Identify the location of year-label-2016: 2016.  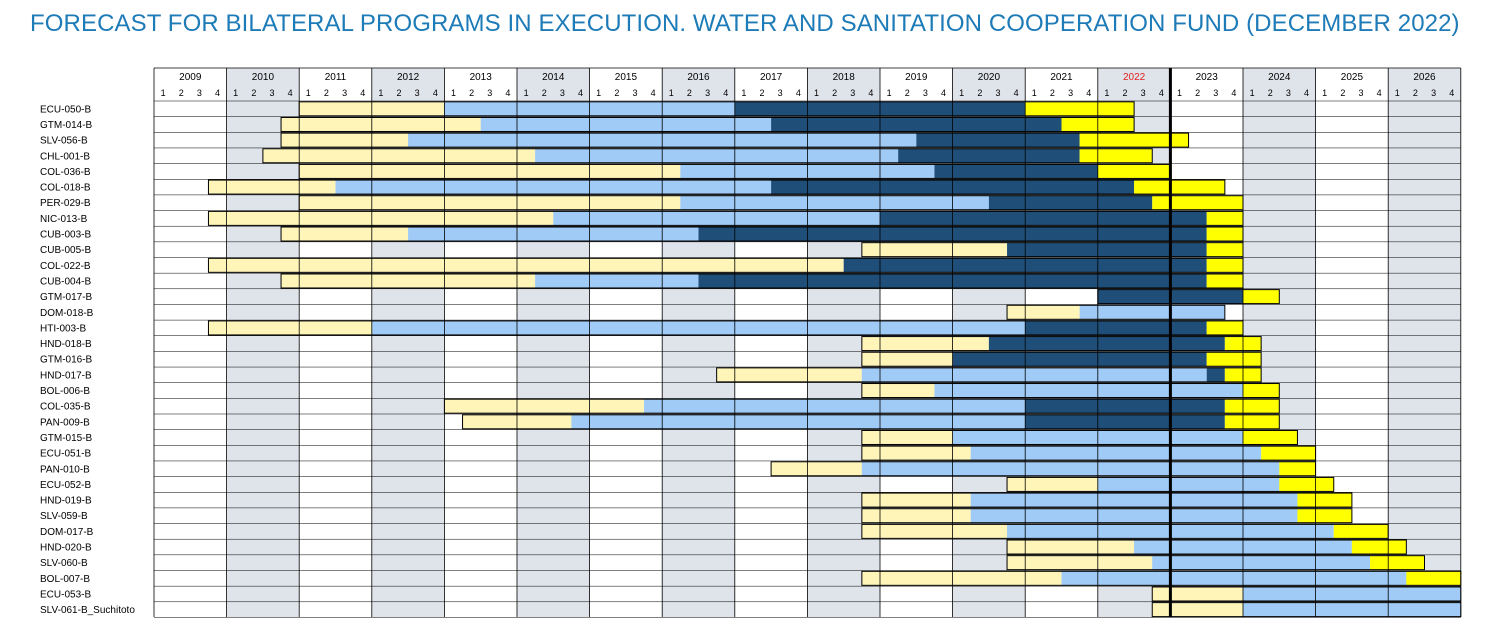
(698, 77).